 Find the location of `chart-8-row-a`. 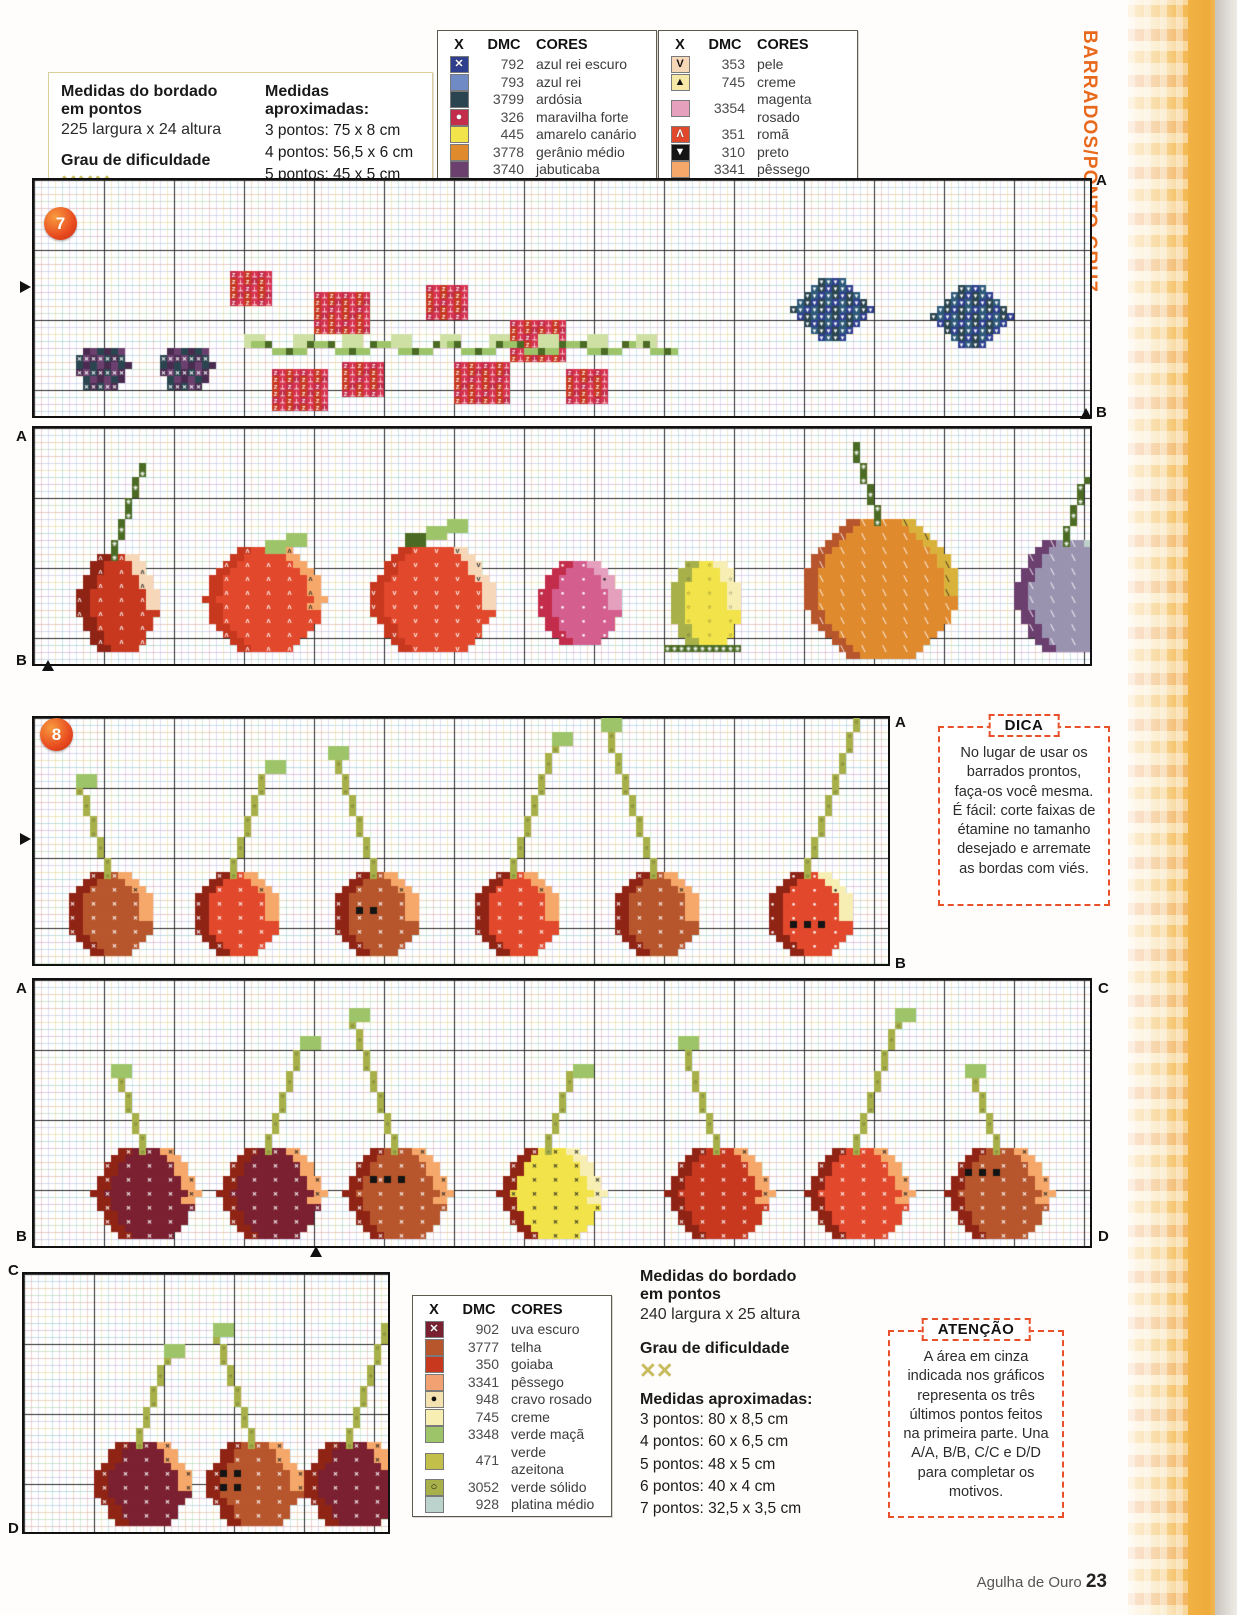

chart-8-row-a is located at coordinates (461, 841).